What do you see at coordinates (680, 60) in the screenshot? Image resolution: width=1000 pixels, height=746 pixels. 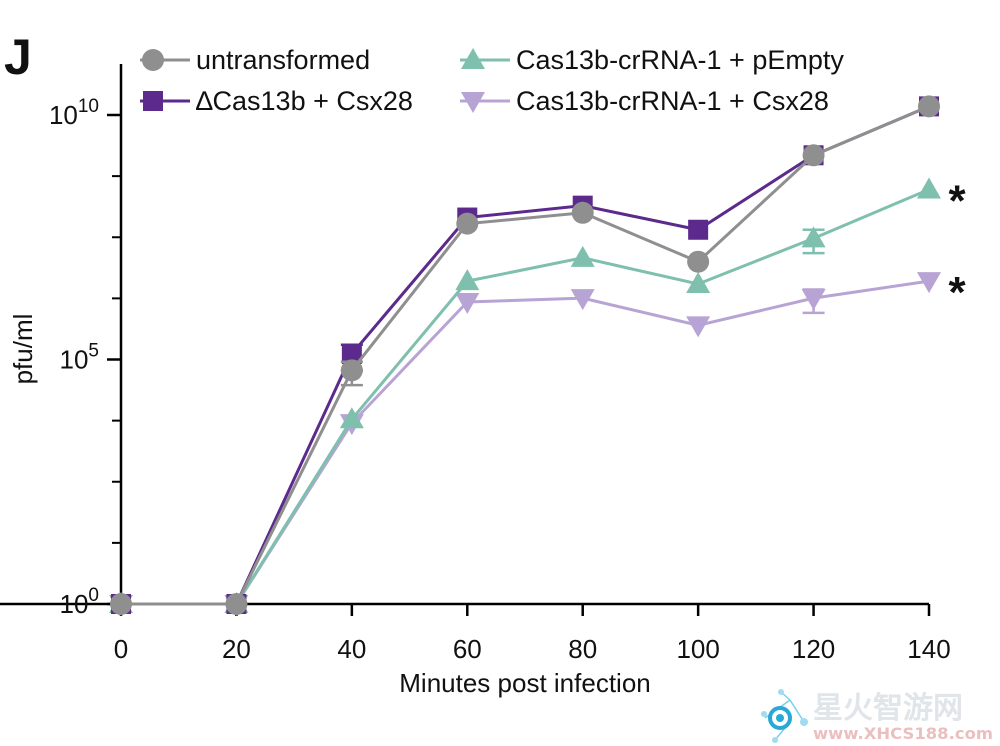 I see `legend-label: Cas13b-crRNA-1 + pEmpty` at bounding box center [680, 60].